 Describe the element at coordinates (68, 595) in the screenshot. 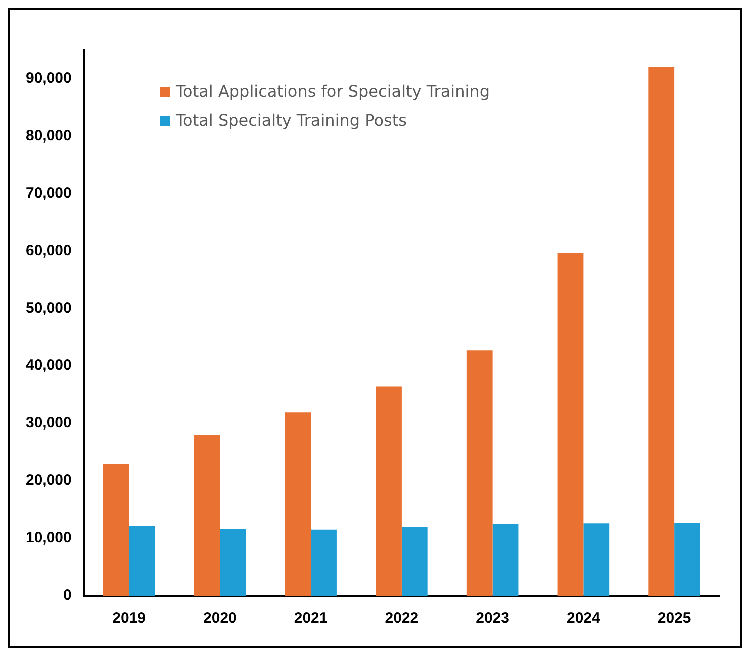

I see `y-tick-label: 0` at that location.